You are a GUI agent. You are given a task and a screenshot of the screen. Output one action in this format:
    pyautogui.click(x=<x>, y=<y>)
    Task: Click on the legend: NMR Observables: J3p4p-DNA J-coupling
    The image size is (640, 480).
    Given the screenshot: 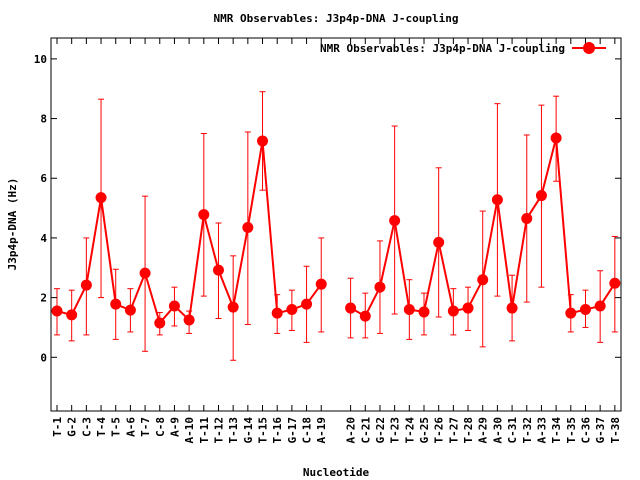 What is the action you would take?
    pyautogui.click(x=463, y=48)
    